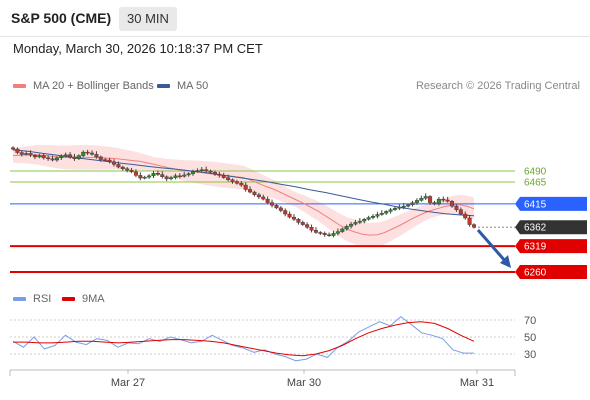 This screenshot has height=400, width=590. Describe the element at coordinates (535, 247) in the screenshot. I see `support-price-tag-label: 6319` at that location.